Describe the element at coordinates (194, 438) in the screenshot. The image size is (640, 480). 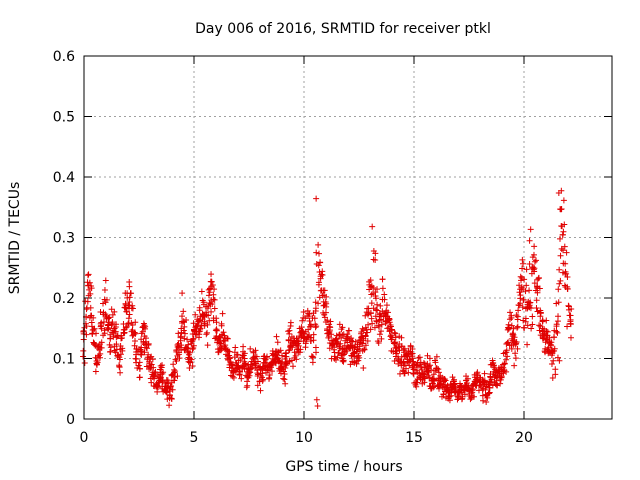
I see `x-tick-label: 5` at that location.